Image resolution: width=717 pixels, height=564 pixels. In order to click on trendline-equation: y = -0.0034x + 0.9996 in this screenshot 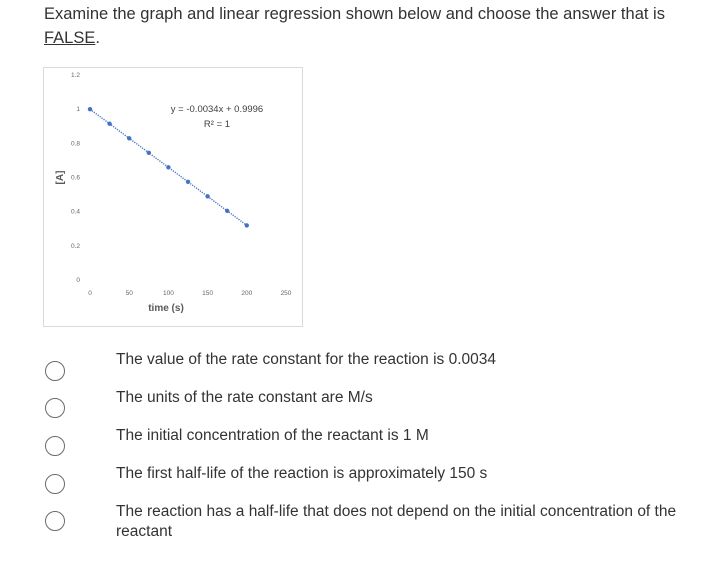, I will do `click(217, 109)`.